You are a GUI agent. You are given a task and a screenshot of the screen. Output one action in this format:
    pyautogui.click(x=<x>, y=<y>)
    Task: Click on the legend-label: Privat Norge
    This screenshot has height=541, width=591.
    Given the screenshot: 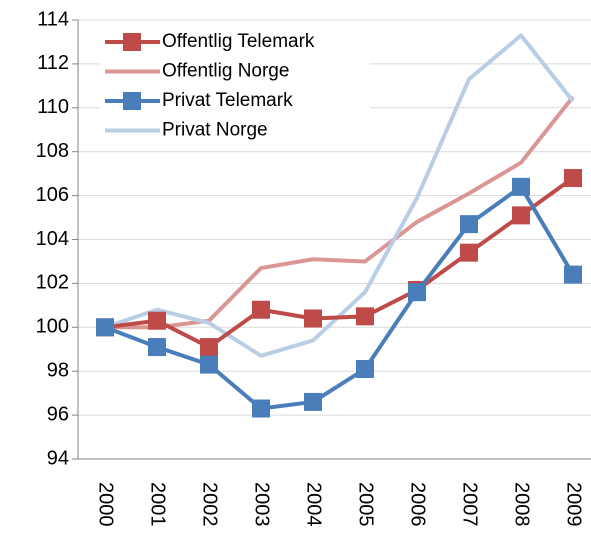 What is the action you would take?
    pyautogui.click(x=215, y=130)
    